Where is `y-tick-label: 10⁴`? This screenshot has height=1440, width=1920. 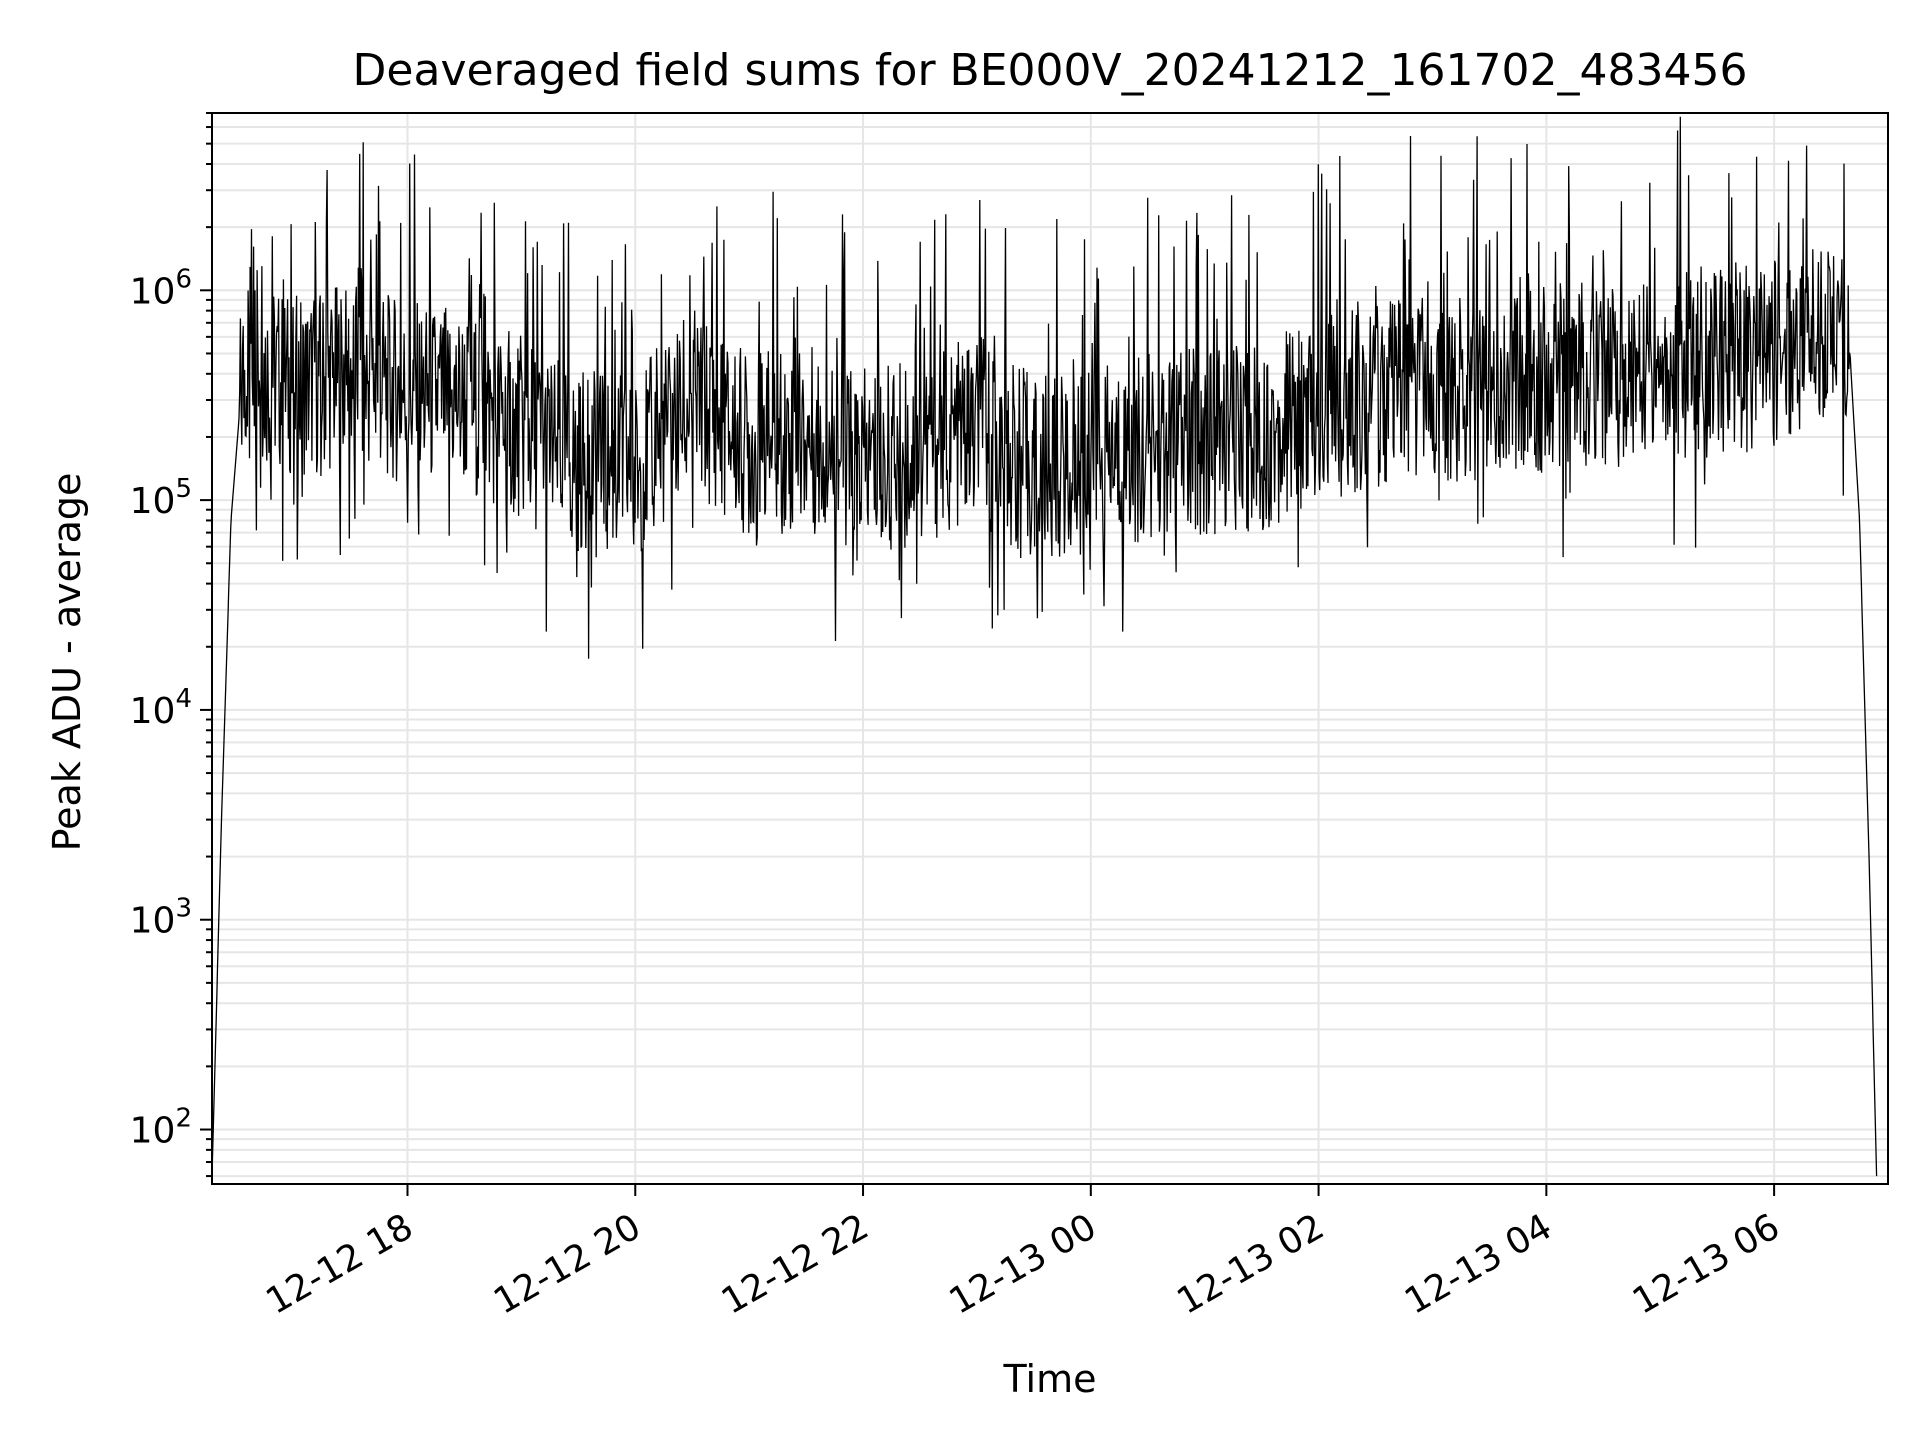 y-tick-label: 10⁴ is located at coordinates (161, 708).